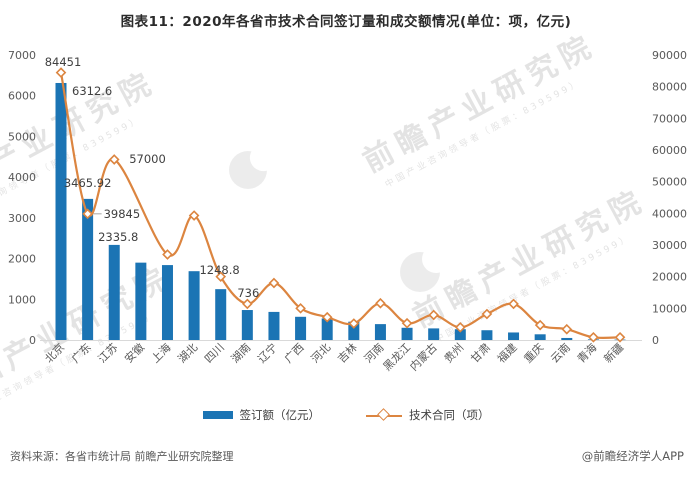 The image size is (692, 478). I want to click on right-axis-tick-label: 90000, so click(669, 55).